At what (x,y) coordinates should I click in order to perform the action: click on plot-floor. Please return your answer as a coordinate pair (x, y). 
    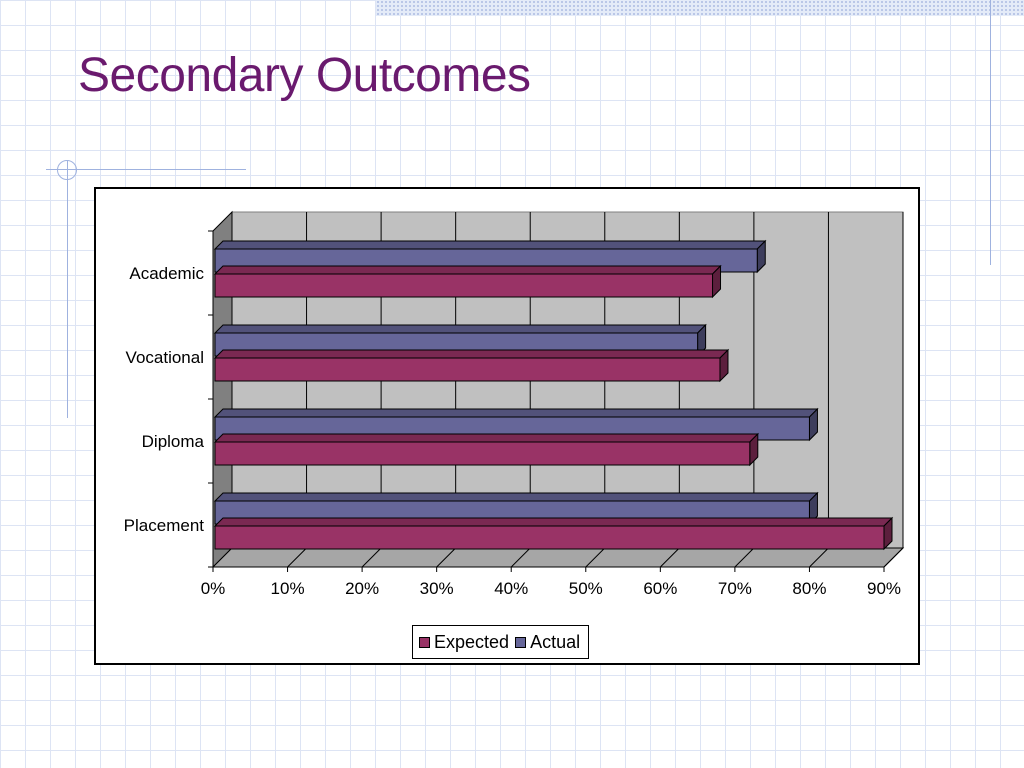
    Looking at the image, I should click on (558, 557).